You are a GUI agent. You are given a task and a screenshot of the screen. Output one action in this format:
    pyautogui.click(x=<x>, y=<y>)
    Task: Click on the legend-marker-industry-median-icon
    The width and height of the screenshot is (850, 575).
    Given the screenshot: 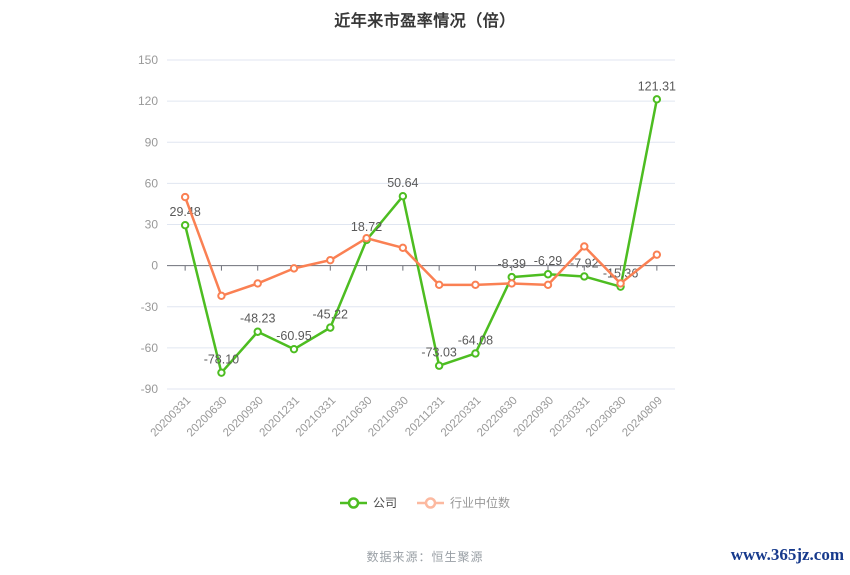 What is the action you would take?
    pyautogui.click(x=430, y=502)
    